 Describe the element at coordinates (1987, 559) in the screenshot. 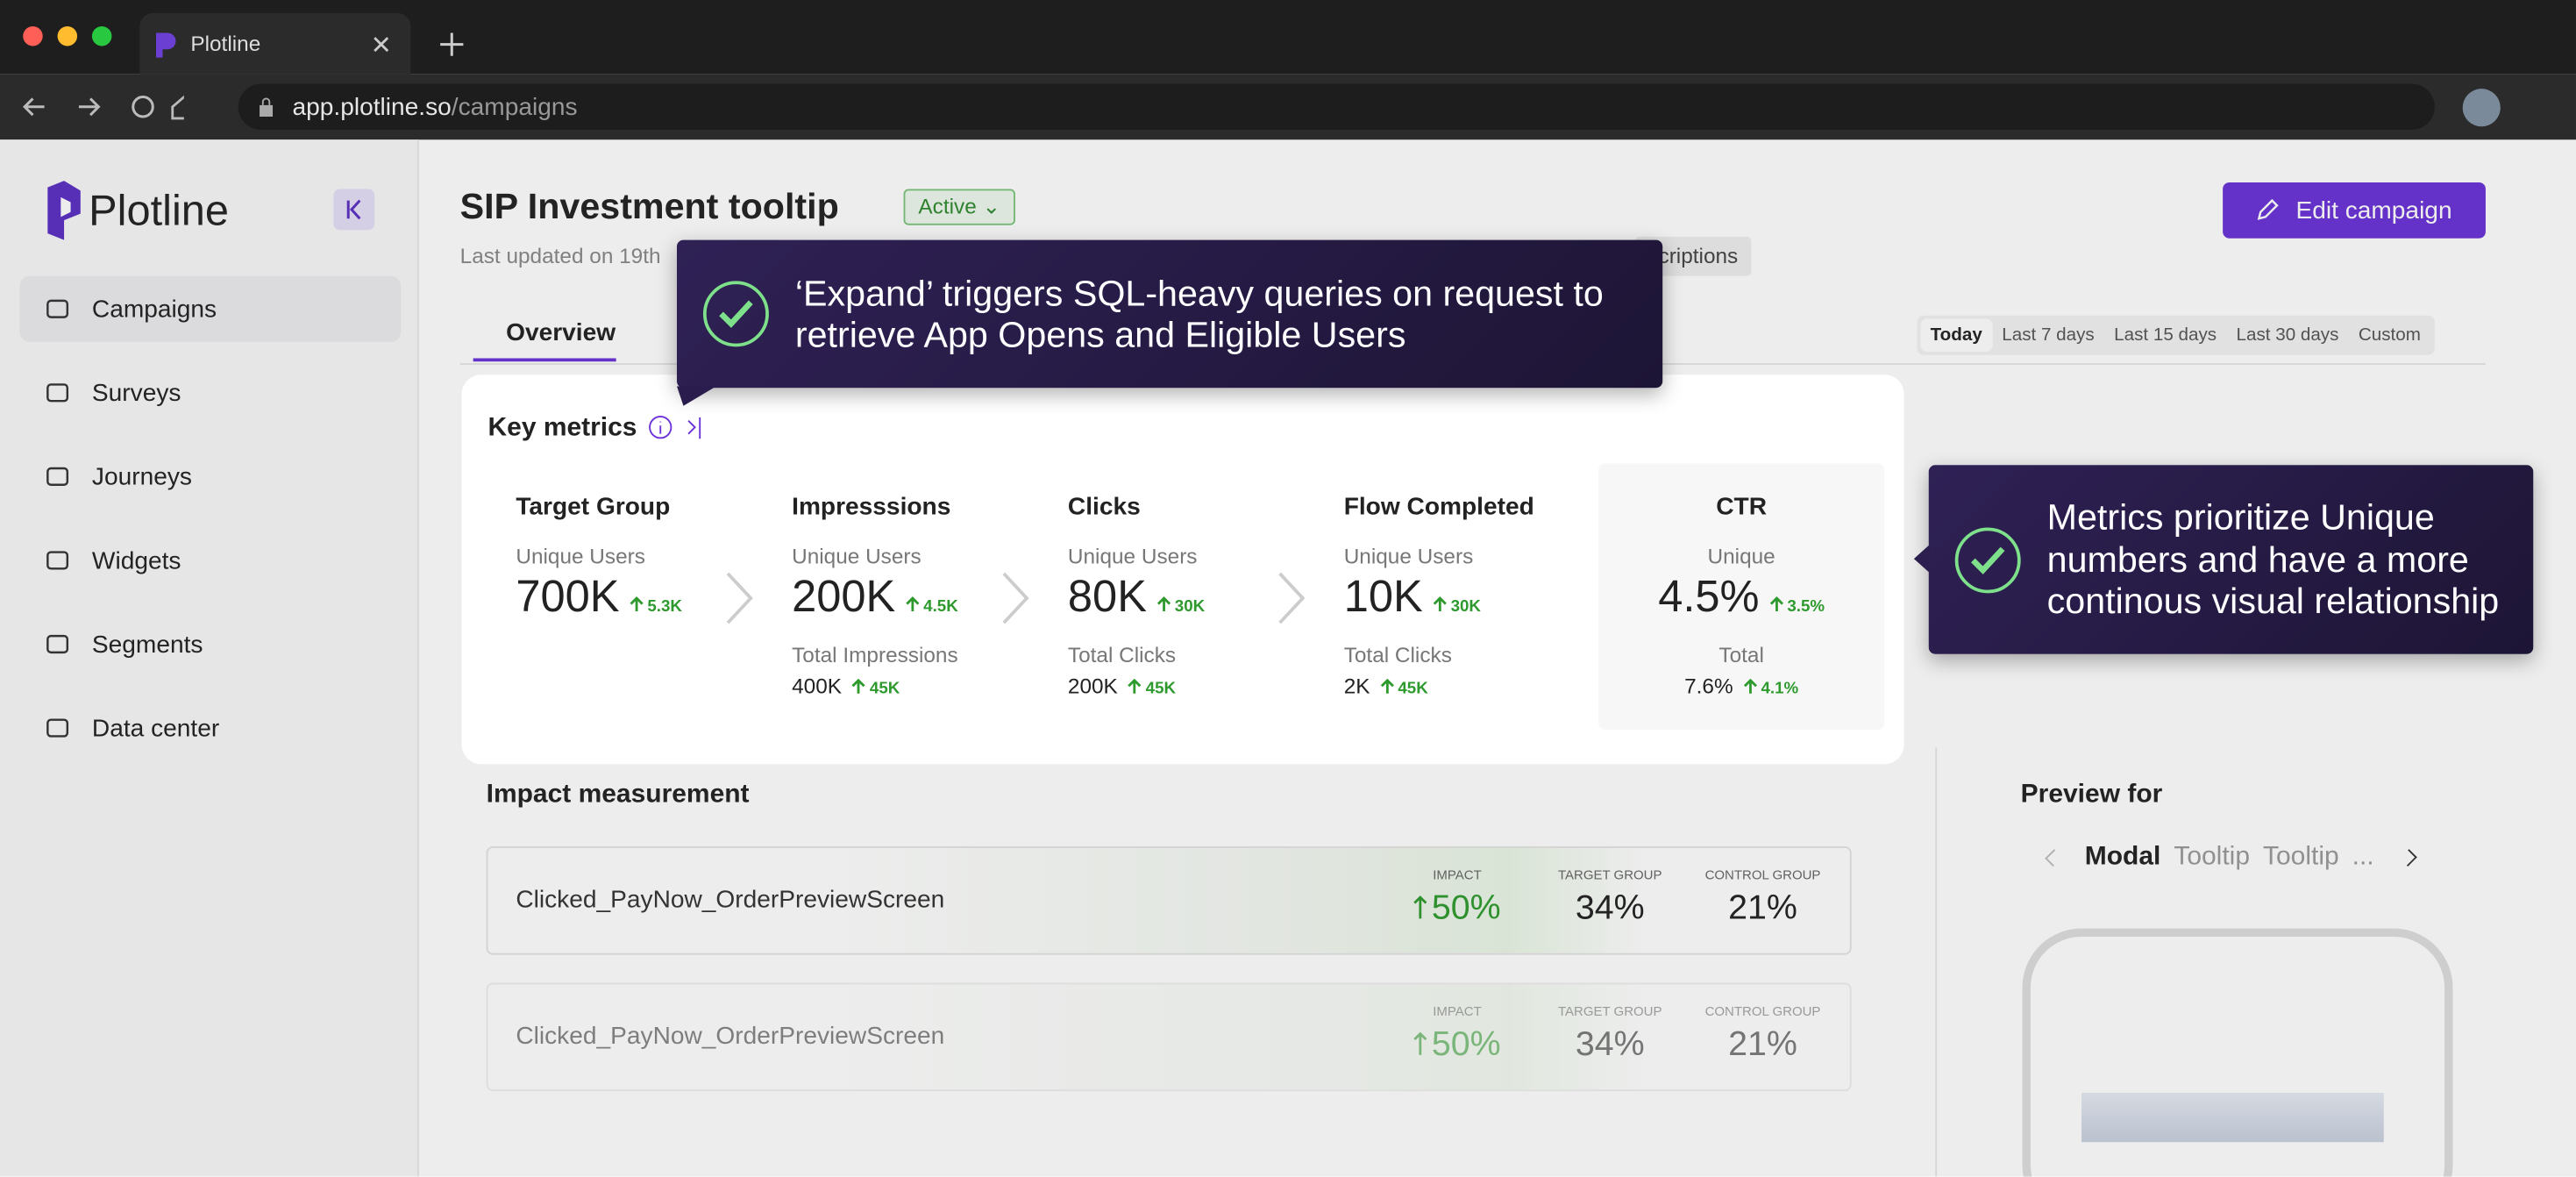

I see `check-icon` at that location.